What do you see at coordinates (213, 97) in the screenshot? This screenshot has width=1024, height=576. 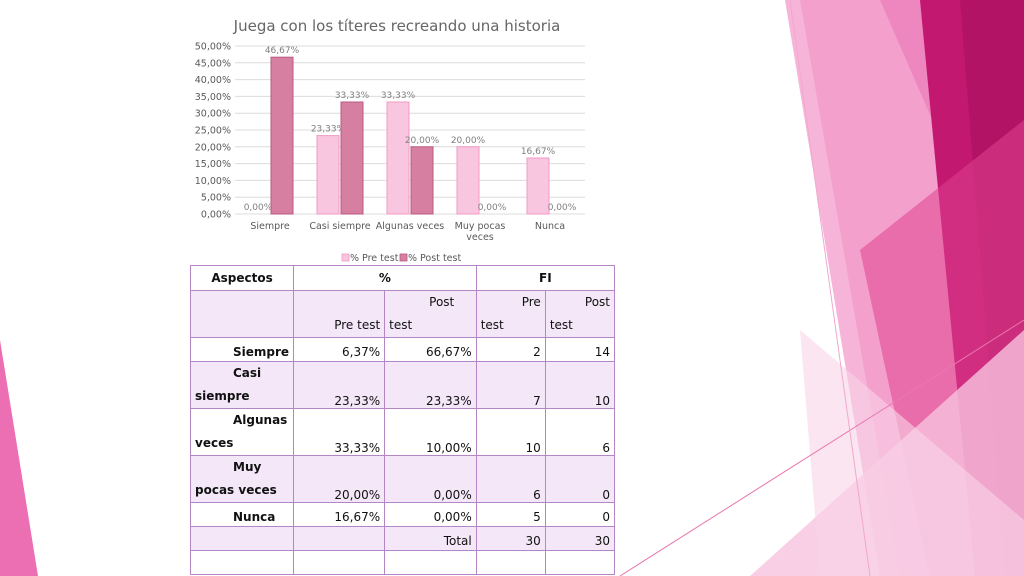 I see `y-tick-label: 35,00%` at bounding box center [213, 97].